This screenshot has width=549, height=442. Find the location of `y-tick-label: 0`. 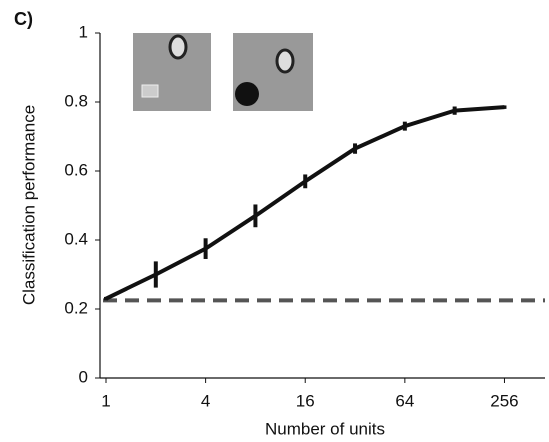

y-tick-label: 0 is located at coordinates (83, 376).